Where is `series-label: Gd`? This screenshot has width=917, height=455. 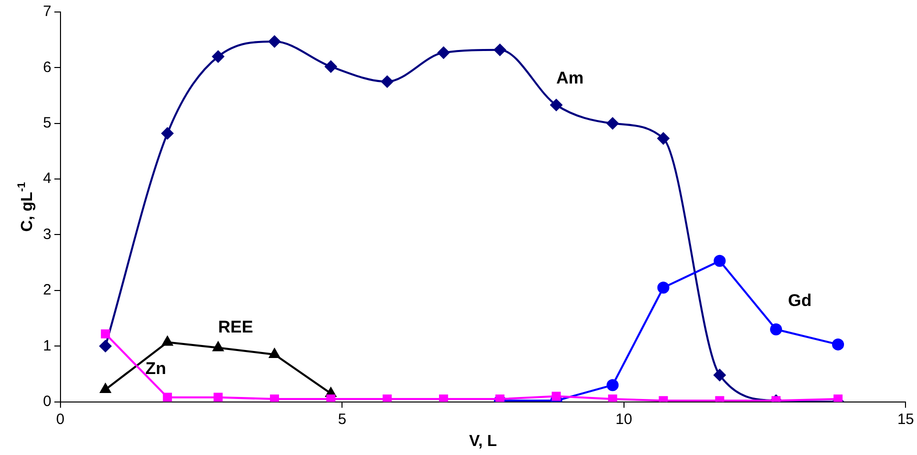 series-label: Gd is located at coordinates (800, 300).